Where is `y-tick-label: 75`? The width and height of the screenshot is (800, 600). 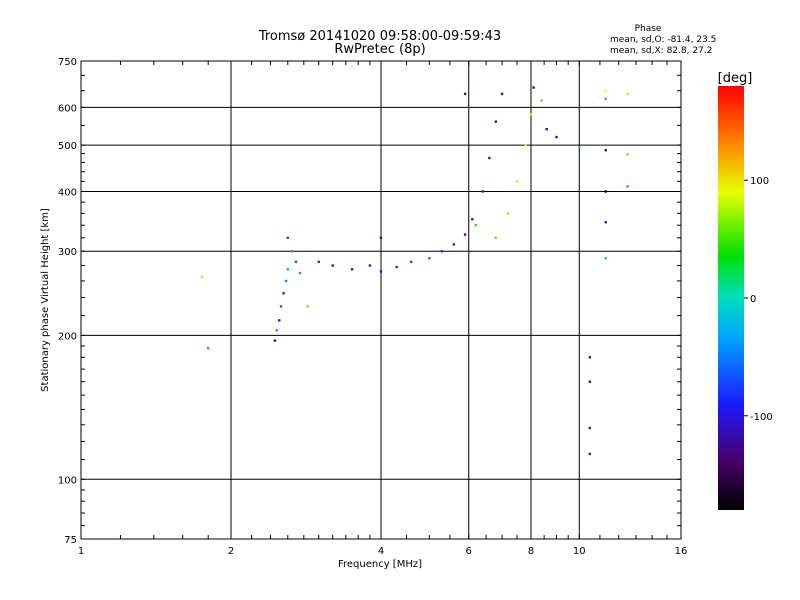
y-tick-label: 75 is located at coordinates (70, 540).